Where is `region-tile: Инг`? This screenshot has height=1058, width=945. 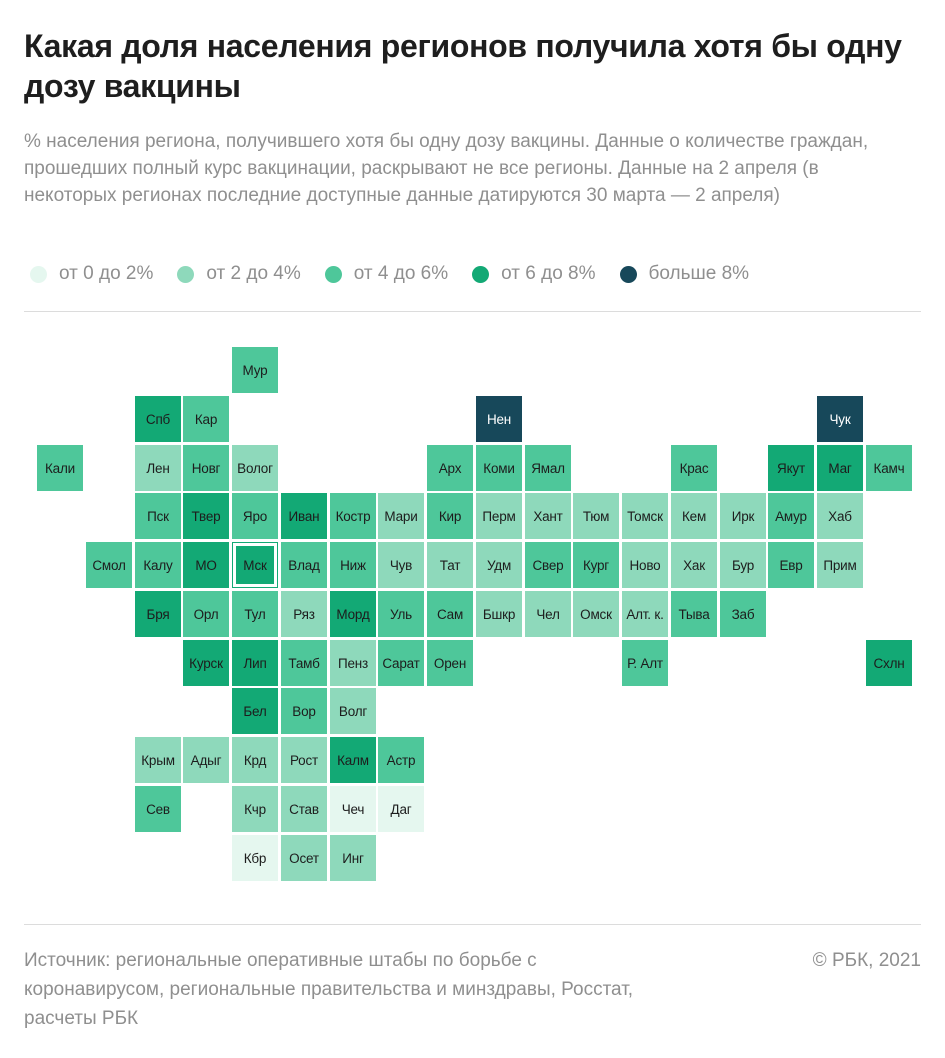 region-tile: Инг is located at coordinates (353, 858).